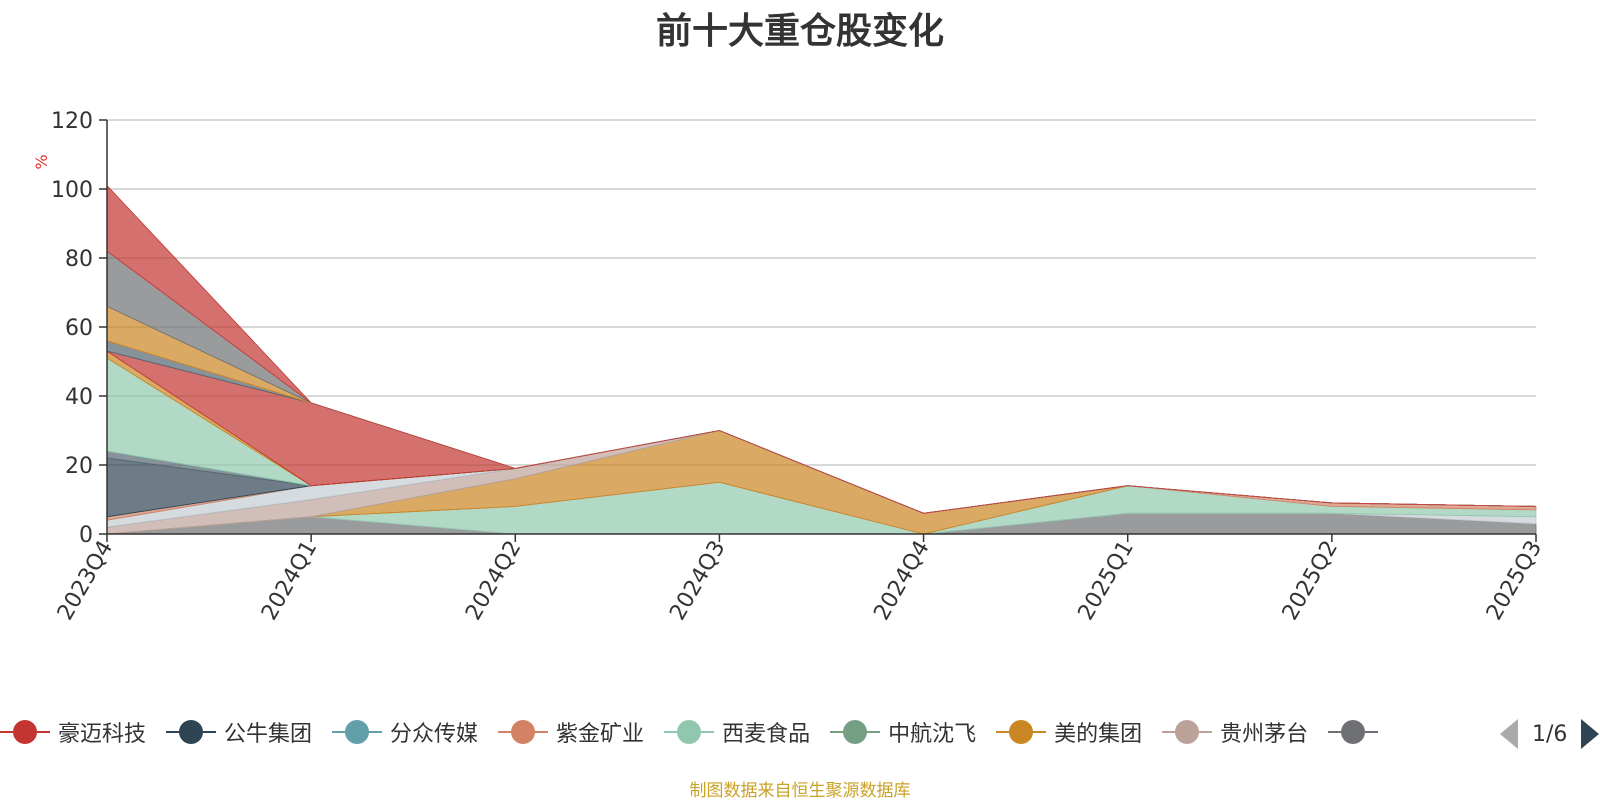  Describe the element at coordinates (799, 31) in the screenshot. I see `chart-title: 前十大重仓股变化` at that location.